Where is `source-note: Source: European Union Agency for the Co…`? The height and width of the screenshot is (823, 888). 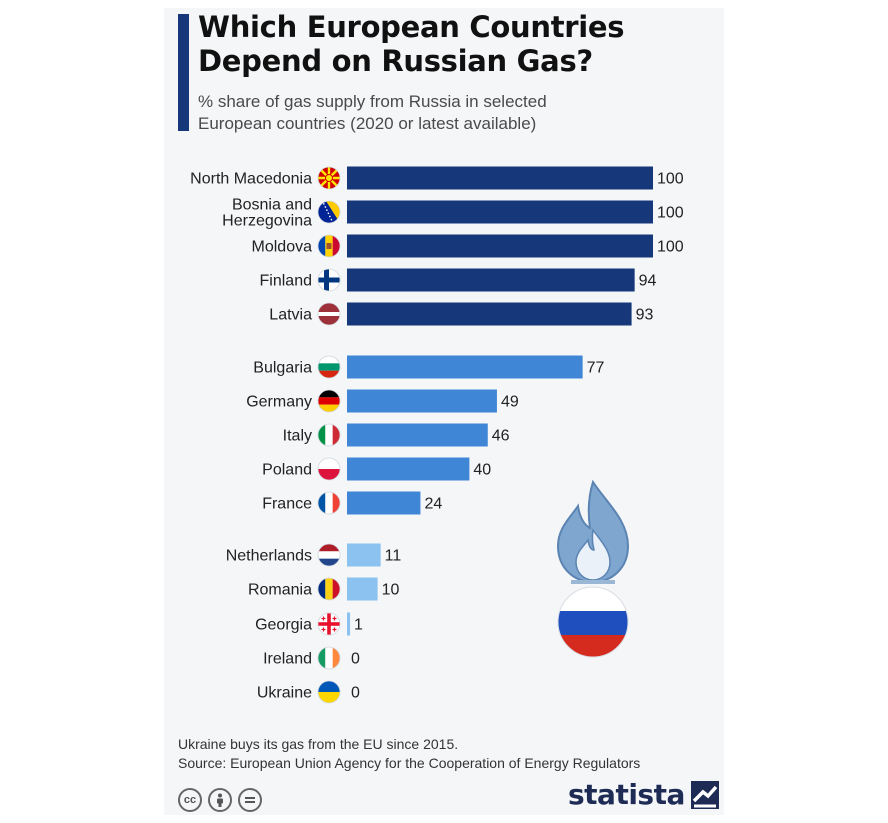 source-note: Source: European Union Agency for the Co… is located at coordinates (409, 763).